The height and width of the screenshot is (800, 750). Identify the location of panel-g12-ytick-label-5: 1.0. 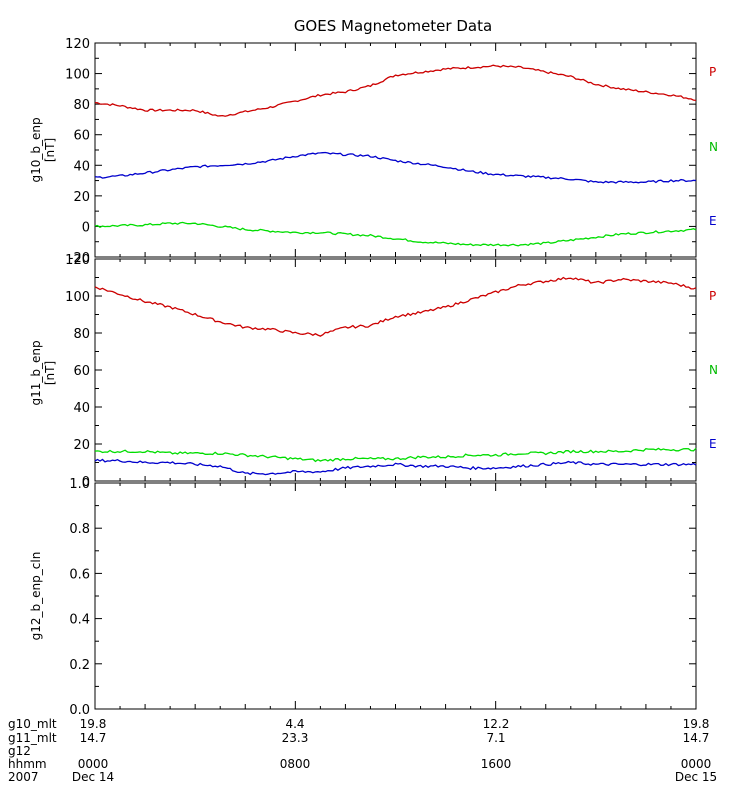
(79, 484).